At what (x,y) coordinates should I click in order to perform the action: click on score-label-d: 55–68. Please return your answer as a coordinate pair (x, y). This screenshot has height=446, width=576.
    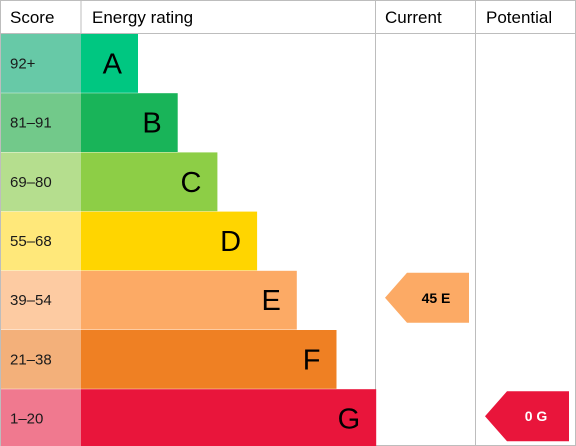
    Looking at the image, I should click on (31, 241).